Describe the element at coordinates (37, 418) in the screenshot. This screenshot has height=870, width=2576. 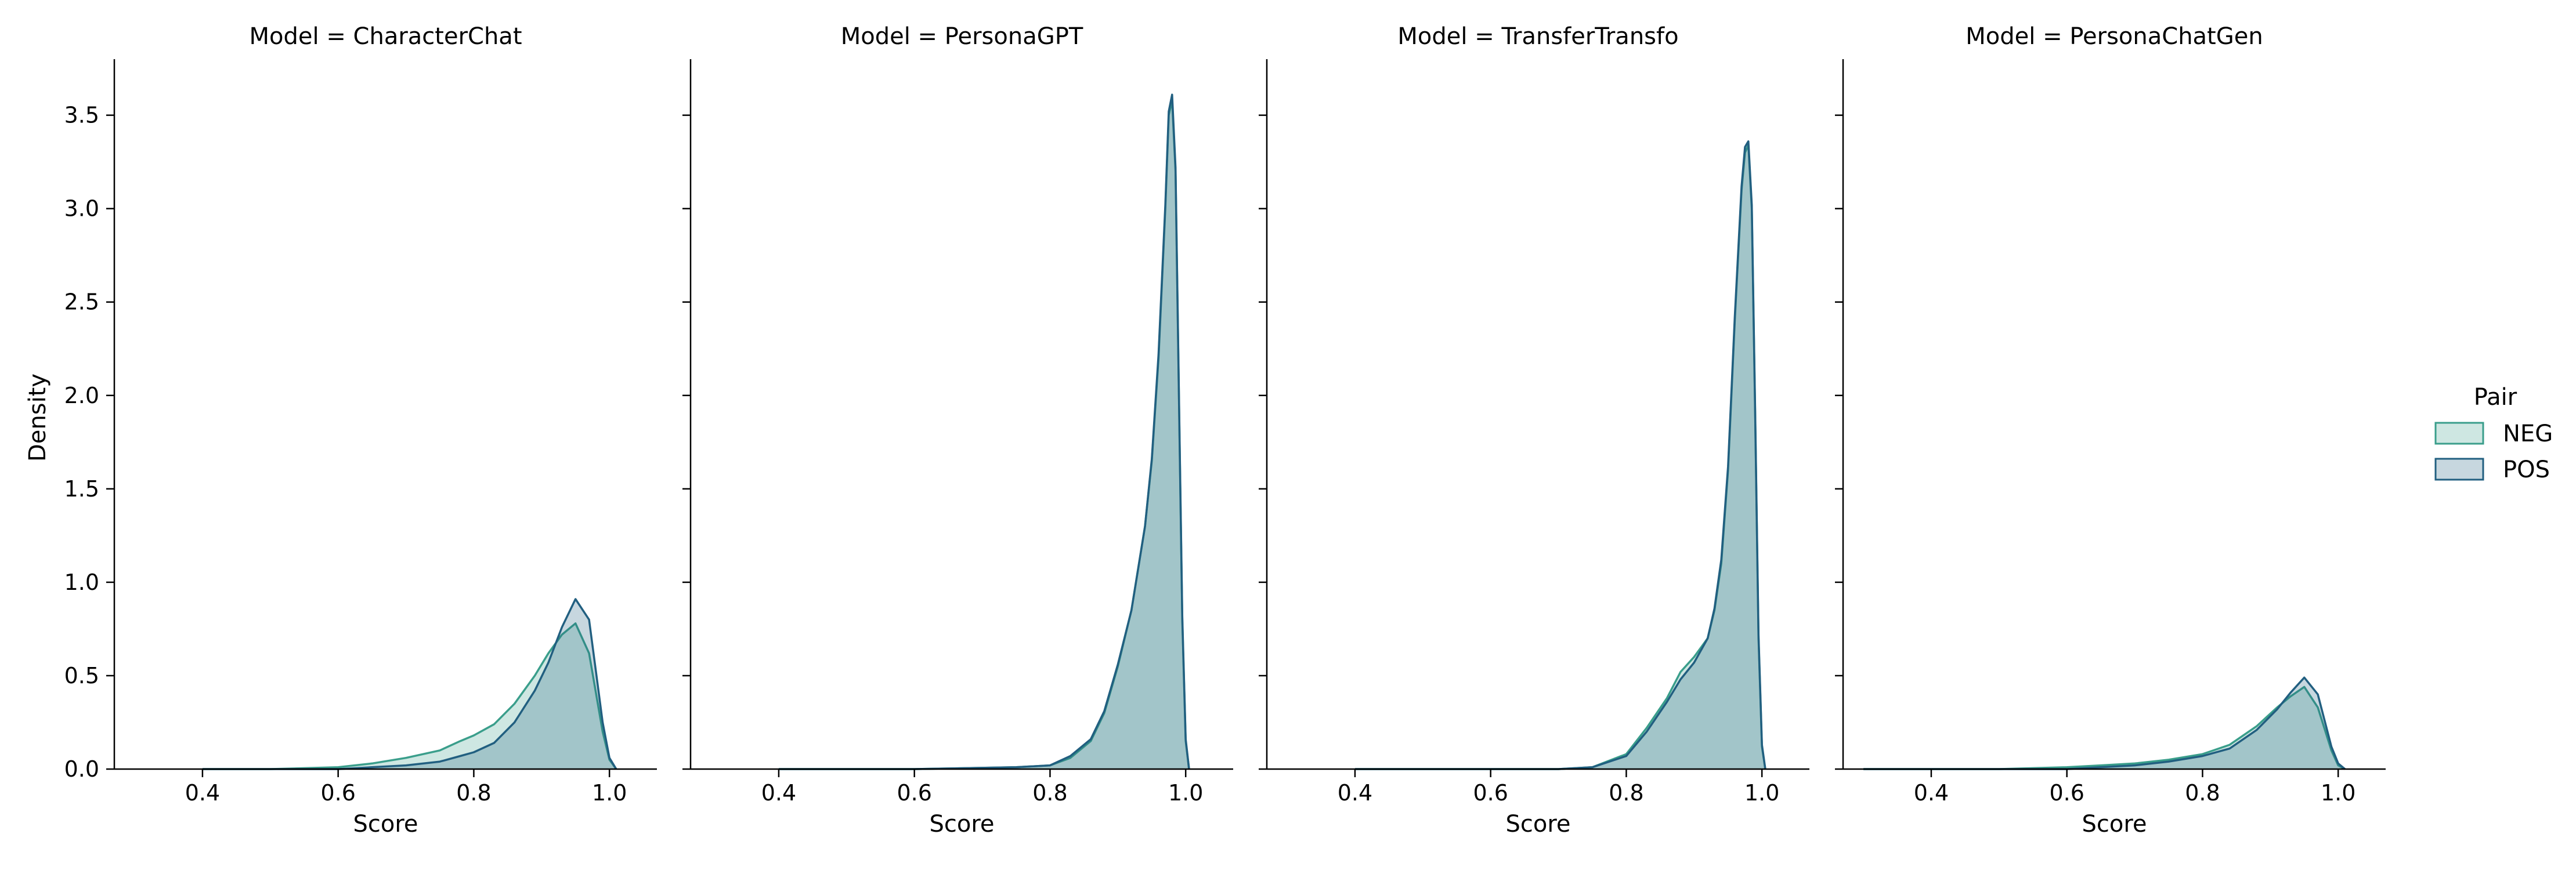
I see `y-axis-label: Density` at that location.